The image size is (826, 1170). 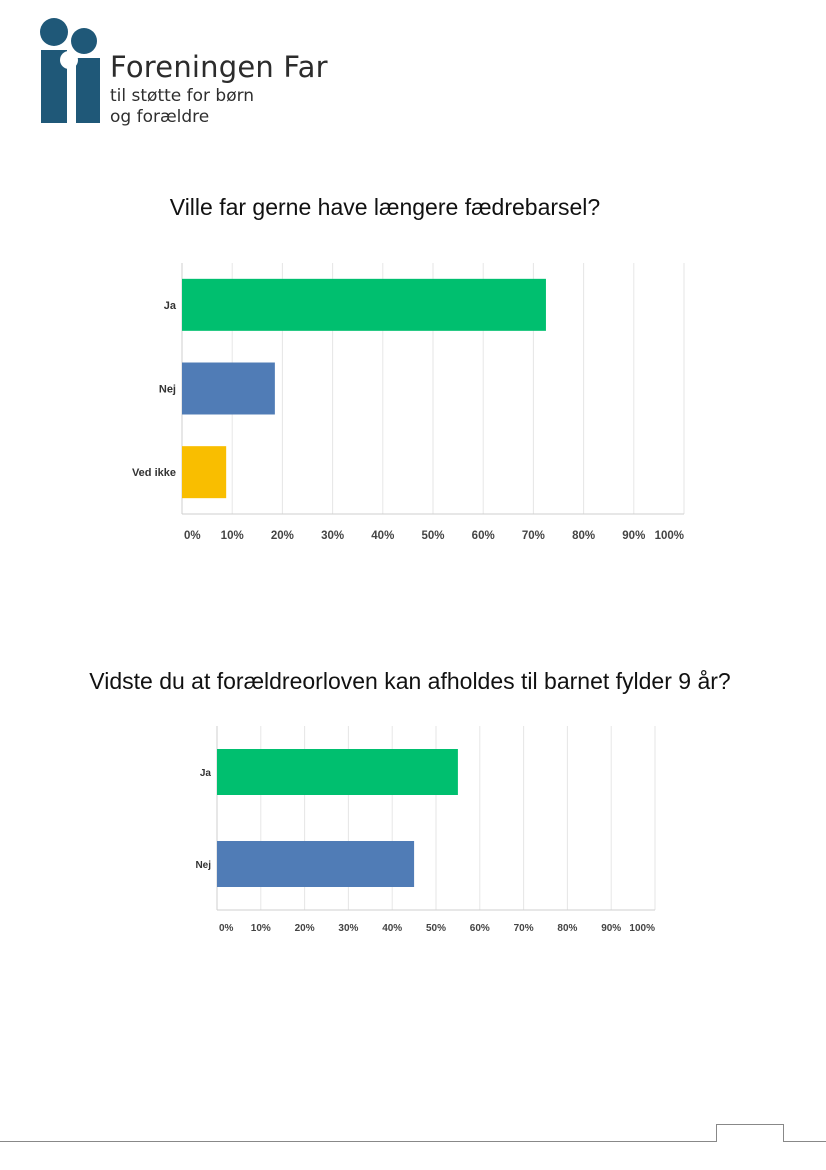 I want to click on chart-1-category-label: Nej, so click(x=167, y=390).